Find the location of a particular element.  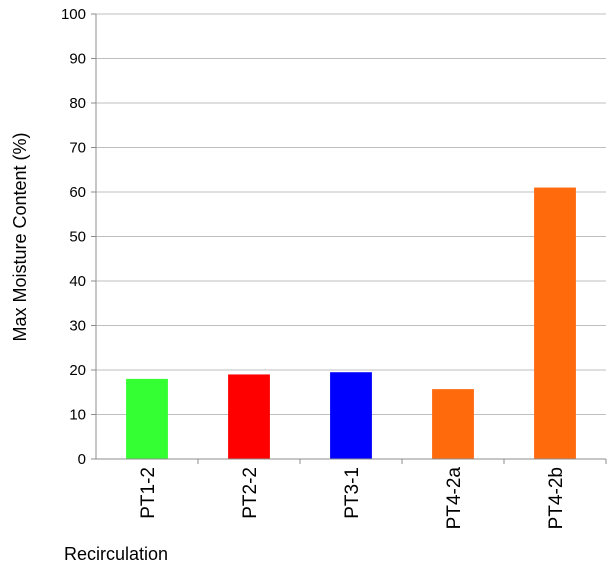

x-tick-label: PT1-2 is located at coordinates (148, 493).